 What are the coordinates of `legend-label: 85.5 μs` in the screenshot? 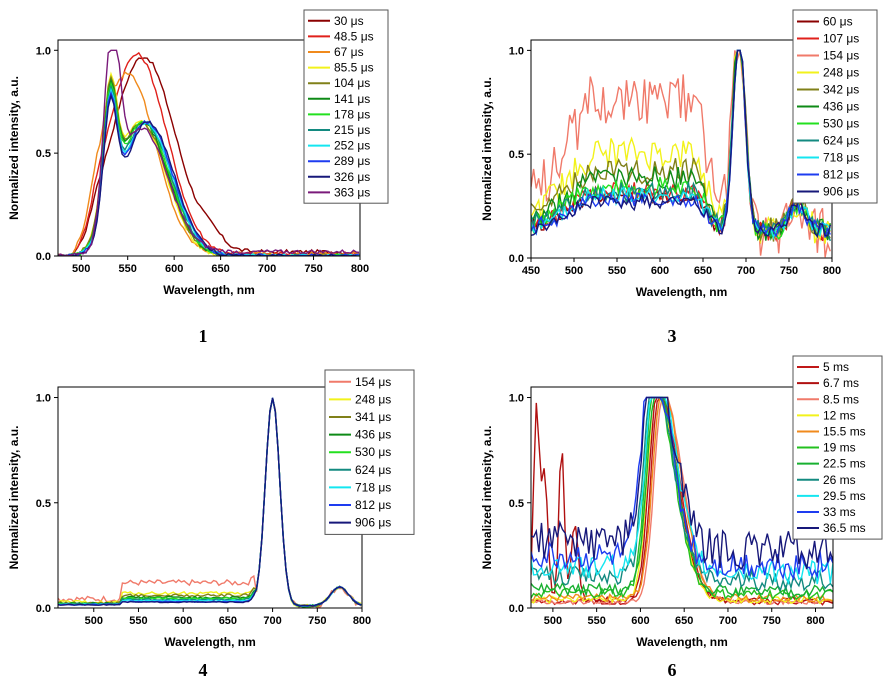 It's located at (354, 68).